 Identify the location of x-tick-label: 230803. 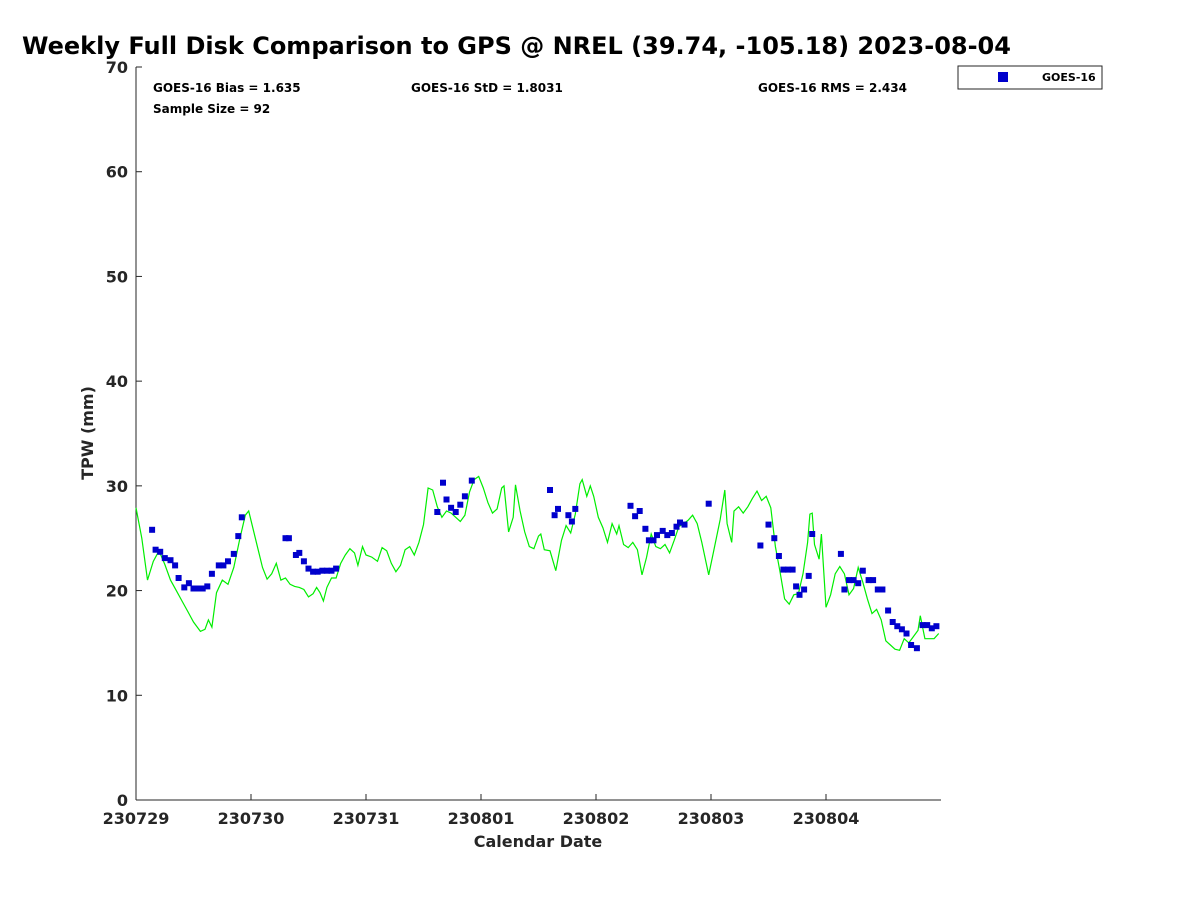
(711, 818).